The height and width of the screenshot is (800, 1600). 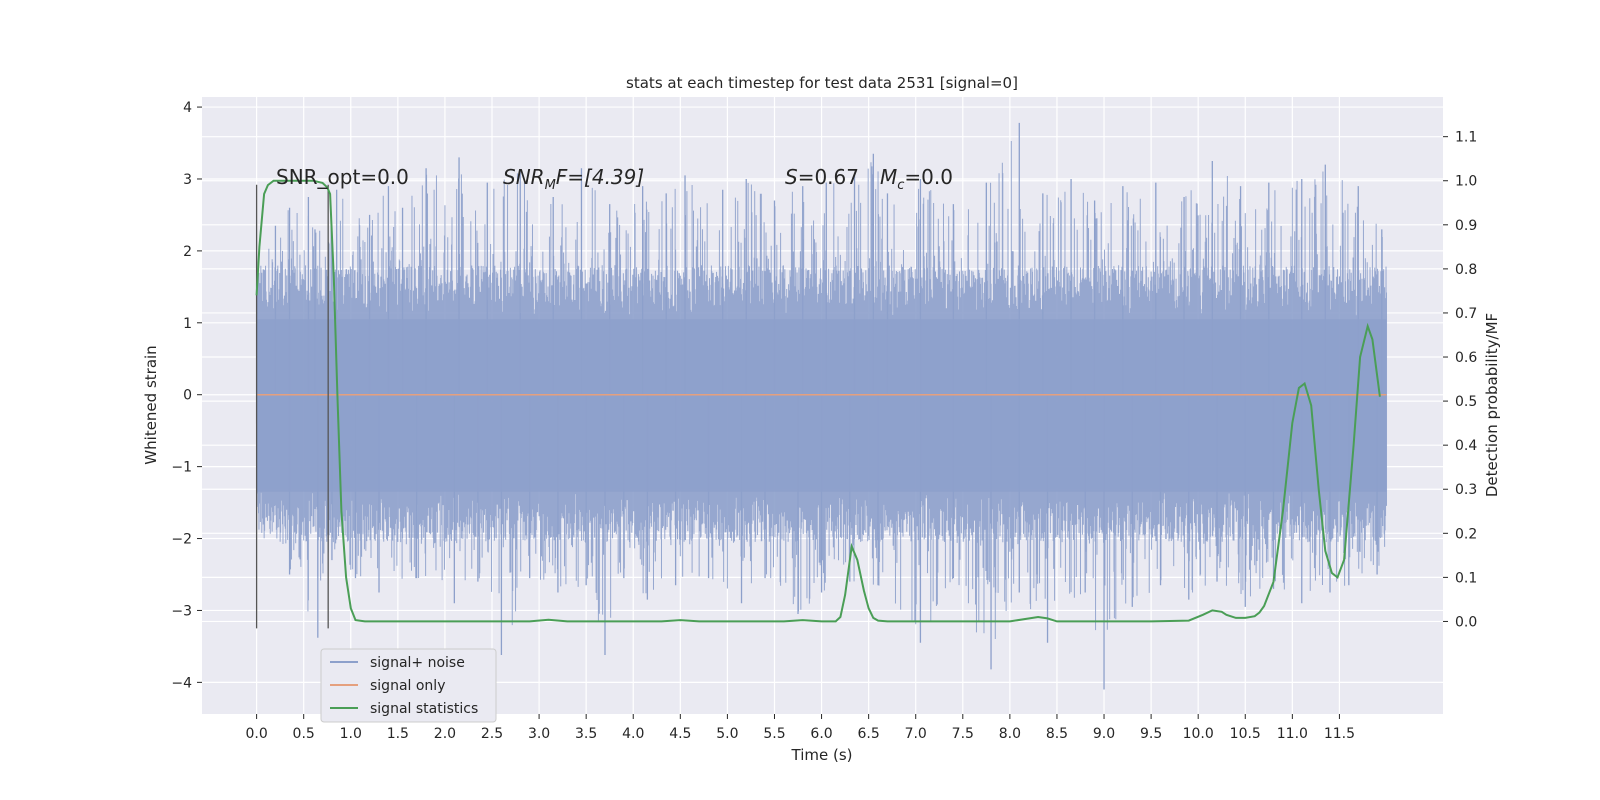 What do you see at coordinates (928, 177) in the screenshot?
I see `annotation-mc-rest: =0.0` at bounding box center [928, 177].